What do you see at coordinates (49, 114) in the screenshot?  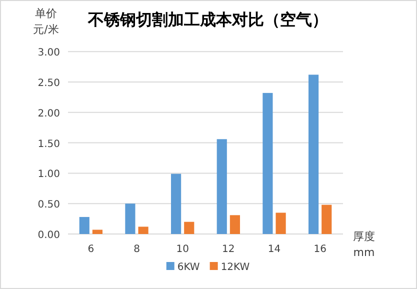 I see `y-tick-label: 2.00` at bounding box center [49, 114].